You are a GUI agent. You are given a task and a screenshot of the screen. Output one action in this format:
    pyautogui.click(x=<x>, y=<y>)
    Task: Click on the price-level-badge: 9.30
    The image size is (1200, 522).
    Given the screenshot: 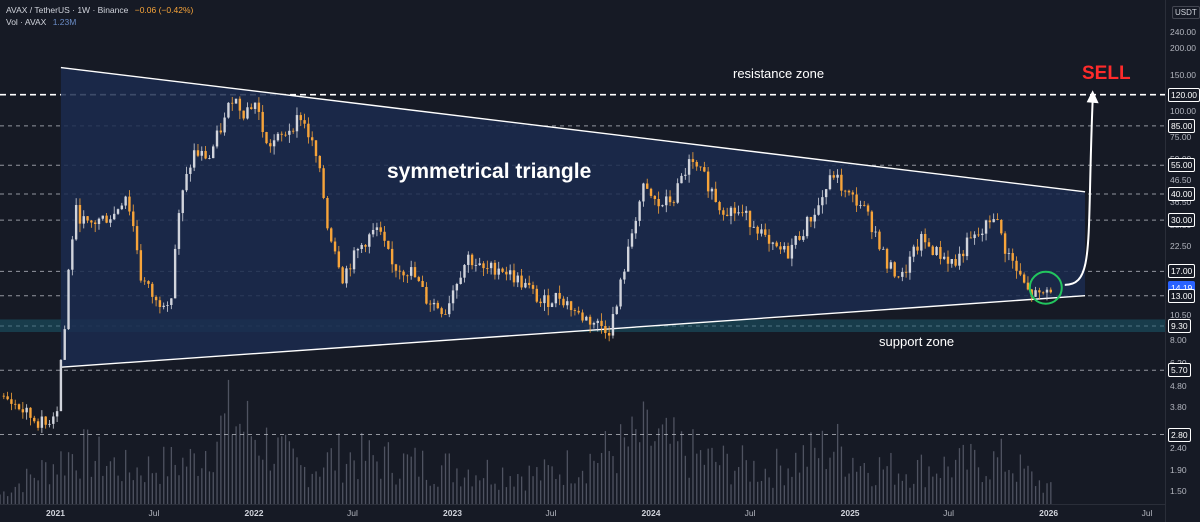 What is the action you would take?
    pyautogui.click(x=1179, y=325)
    